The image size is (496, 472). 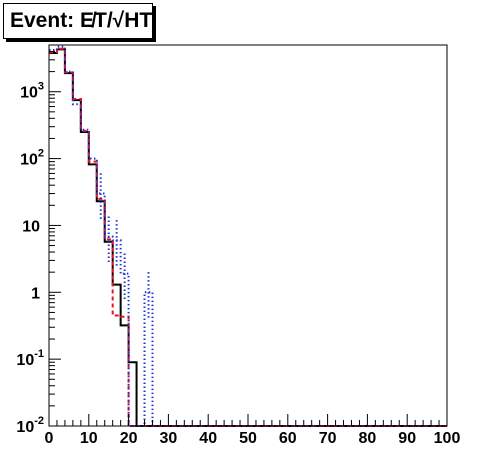 I want to click on x-tick-label: 0, so click(x=49, y=438).